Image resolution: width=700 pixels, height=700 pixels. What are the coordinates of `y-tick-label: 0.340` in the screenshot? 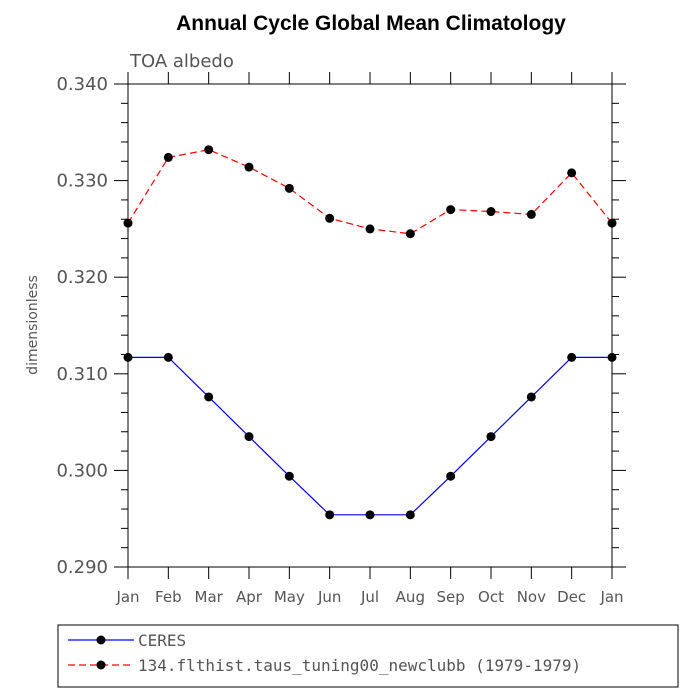 It's located at (82, 84).